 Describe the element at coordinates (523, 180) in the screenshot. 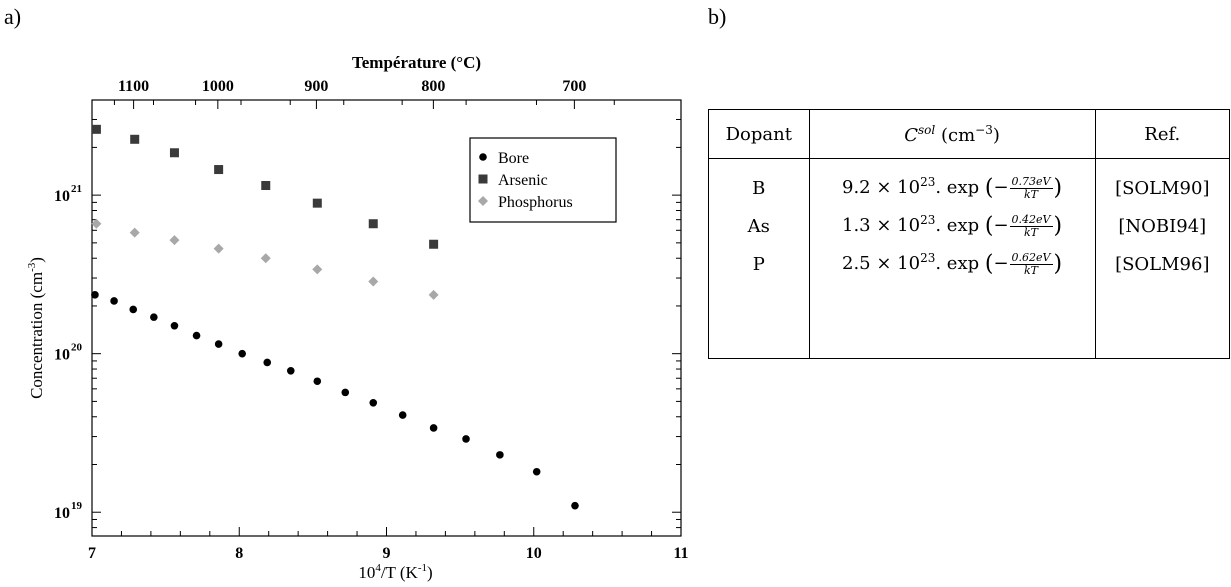

I see `legend-label-arsenic: Arsenic` at that location.